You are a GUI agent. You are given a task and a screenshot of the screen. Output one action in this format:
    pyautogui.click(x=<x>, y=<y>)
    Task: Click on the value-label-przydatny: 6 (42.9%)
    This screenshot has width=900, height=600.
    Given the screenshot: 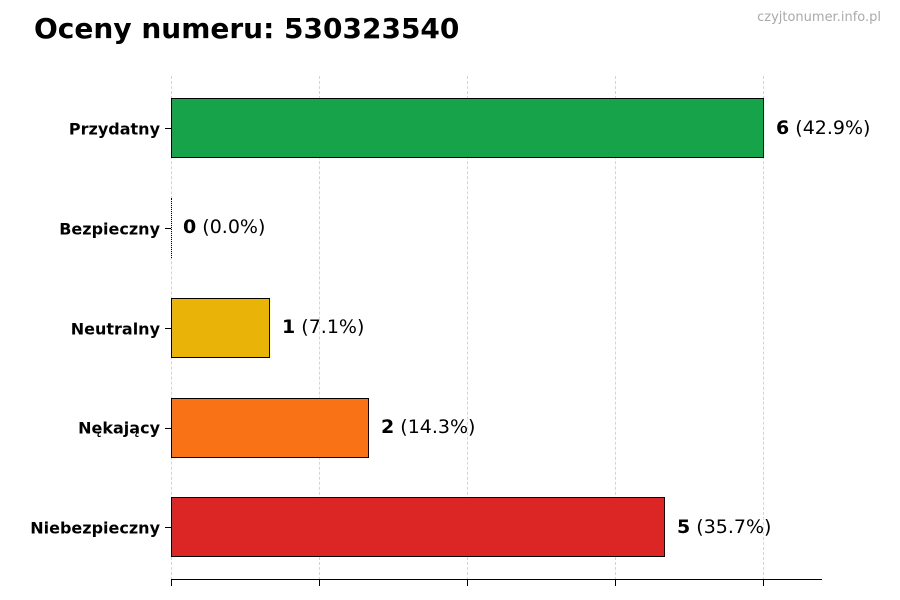 What is the action you would take?
    pyautogui.click(x=823, y=128)
    